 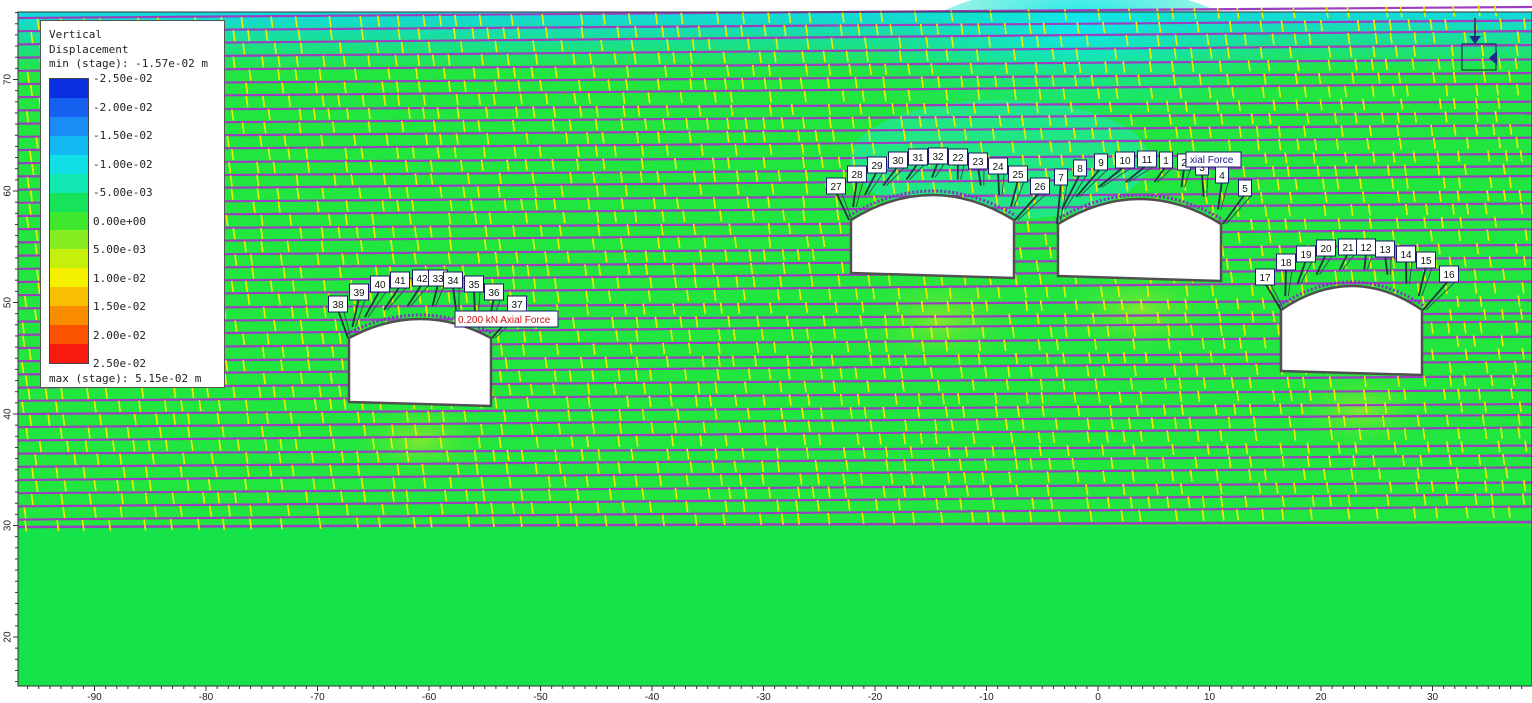 What do you see at coordinates (359, 292) in the screenshot?
I see `bolt-label: 39` at bounding box center [359, 292].